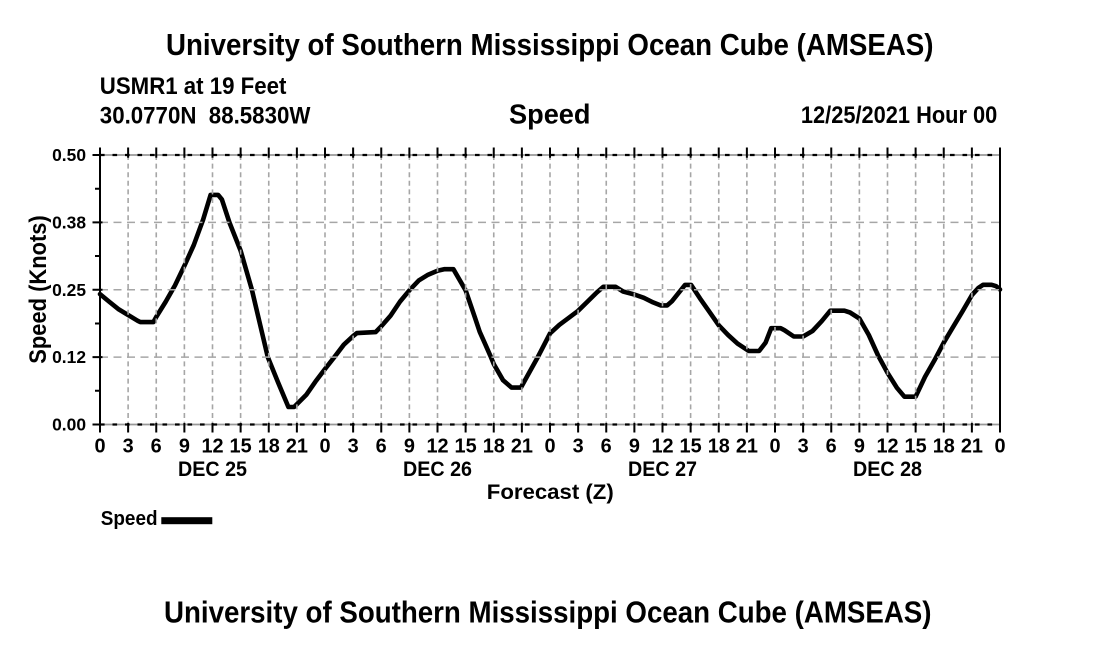 The image size is (1100, 650). Describe the element at coordinates (899, 115) in the screenshot. I see `svg-text: 12/25/2021 Hour 00` at that location.